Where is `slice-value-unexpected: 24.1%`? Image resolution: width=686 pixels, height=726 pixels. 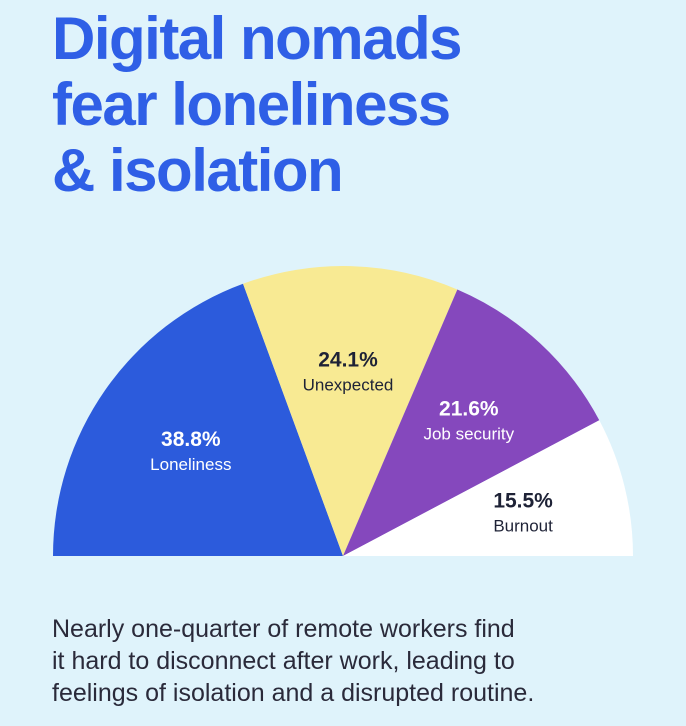
slice-value-unexpected: 24.1% is located at coordinates (348, 360).